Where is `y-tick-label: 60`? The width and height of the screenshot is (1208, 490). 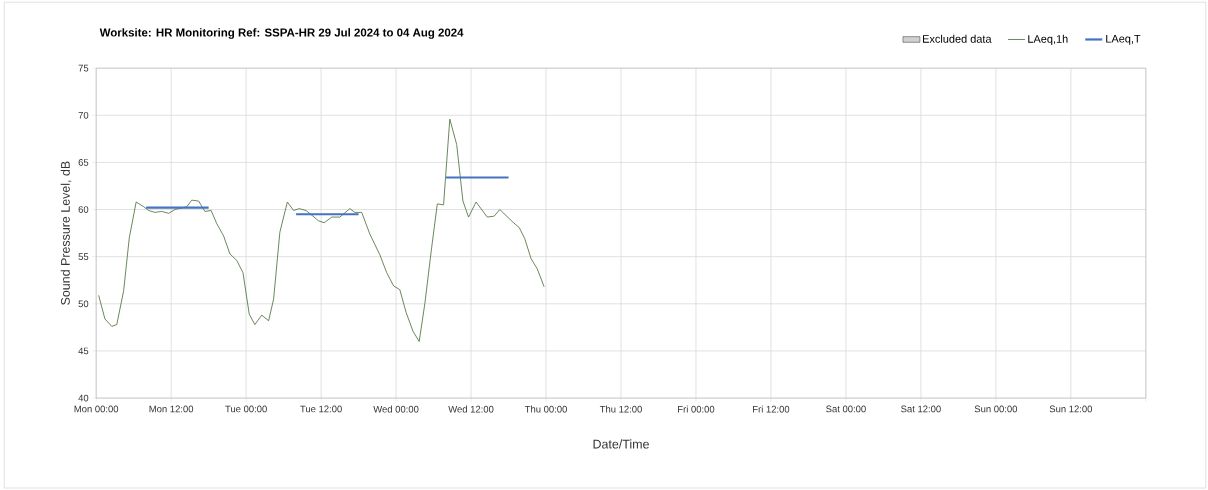 y-tick-label: 60 is located at coordinates (83, 209).